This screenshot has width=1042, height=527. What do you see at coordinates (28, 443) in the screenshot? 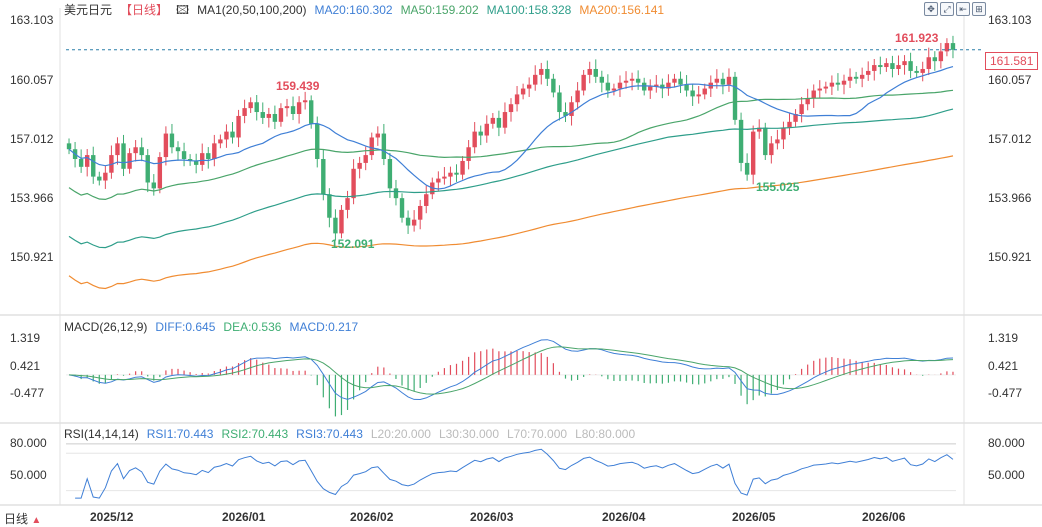
I see `rsi-tick-left: 80.000` at bounding box center [28, 443].